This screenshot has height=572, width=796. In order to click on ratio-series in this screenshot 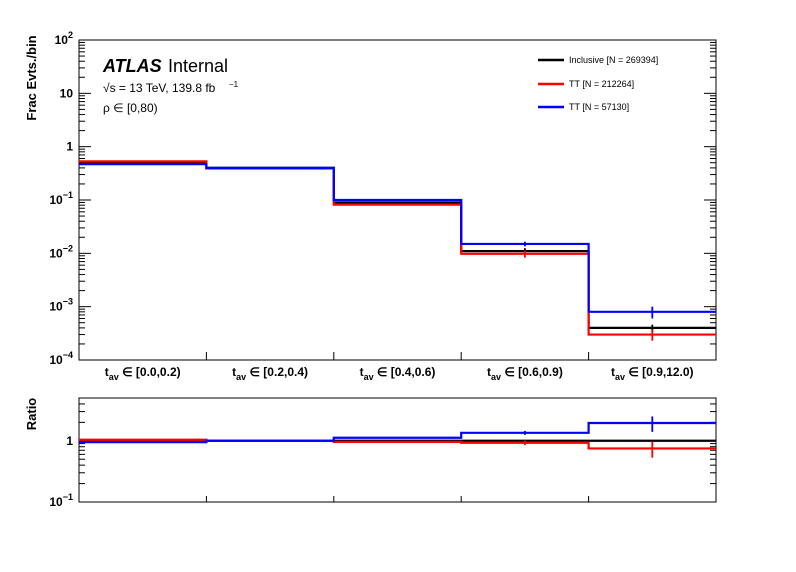, I will do `click(397, 437)`.